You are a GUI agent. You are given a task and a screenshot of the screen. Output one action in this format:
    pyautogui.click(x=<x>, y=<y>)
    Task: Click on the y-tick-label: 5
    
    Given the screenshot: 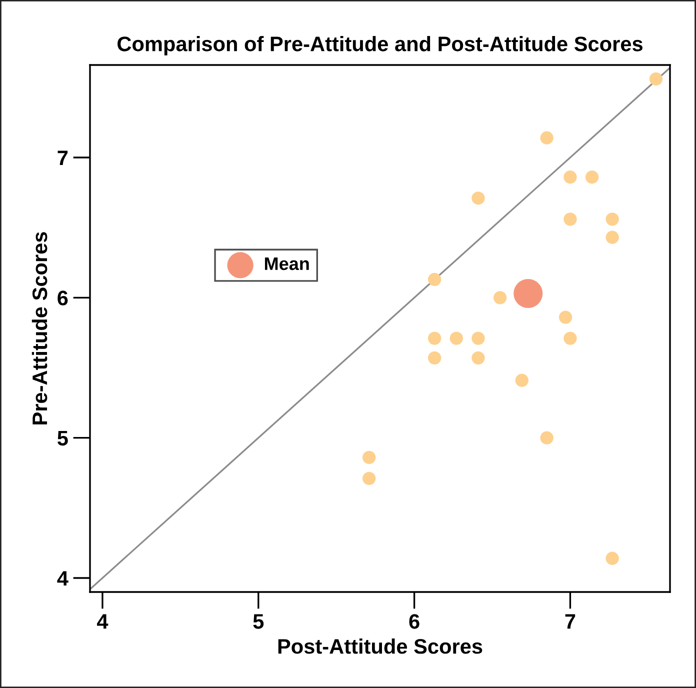 What is the action you would take?
    pyautogui.click(x=63, y=438)
    